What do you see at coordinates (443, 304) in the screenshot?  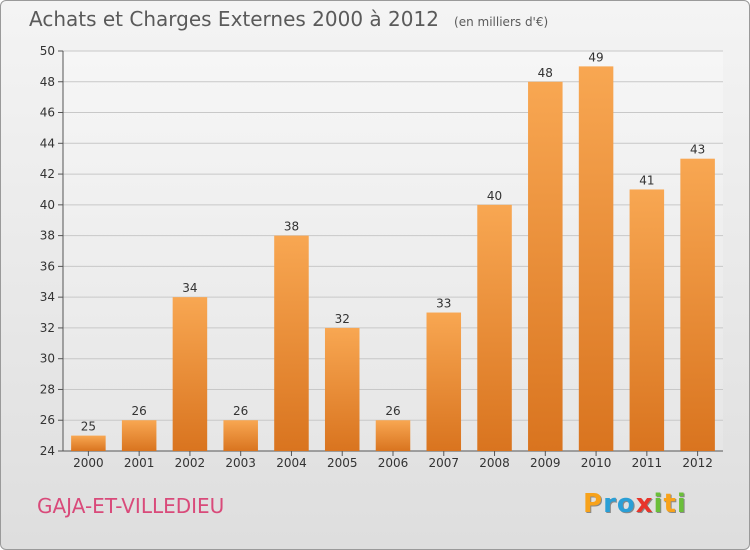 I see `data-label-2007: 33` at bounding box center [443, 304].